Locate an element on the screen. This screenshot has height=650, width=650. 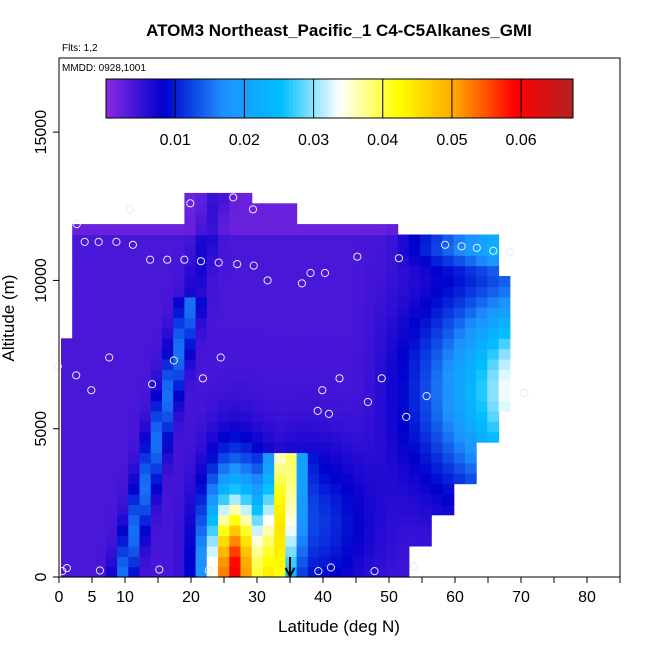
dates-subtitle: MMDD: 0928,1001 is located at coordinates (104, 68).